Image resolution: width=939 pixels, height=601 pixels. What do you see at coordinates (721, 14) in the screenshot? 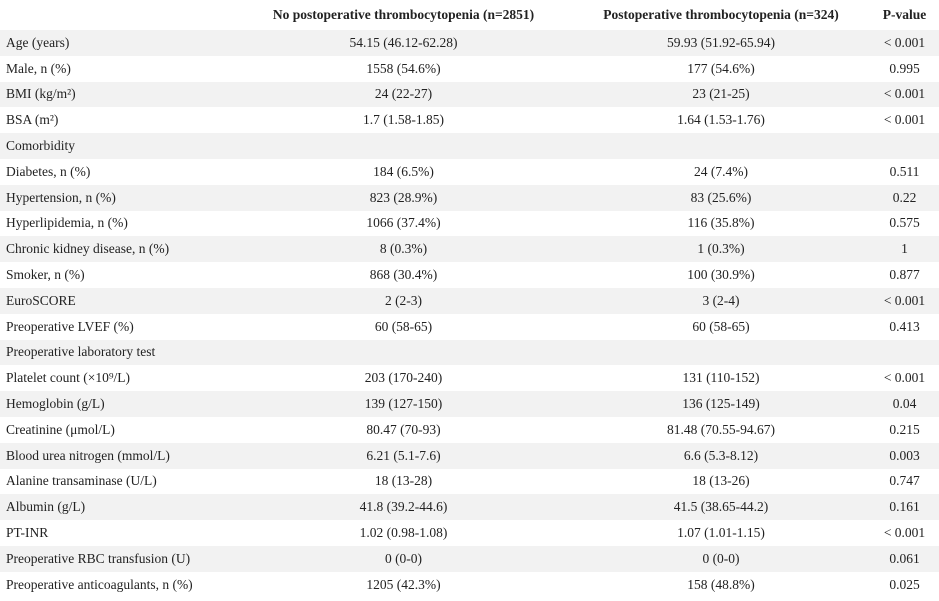
I see `header-cell: Postoperative thrombocytopenia (n=324)` at bounding box center [721, 14].